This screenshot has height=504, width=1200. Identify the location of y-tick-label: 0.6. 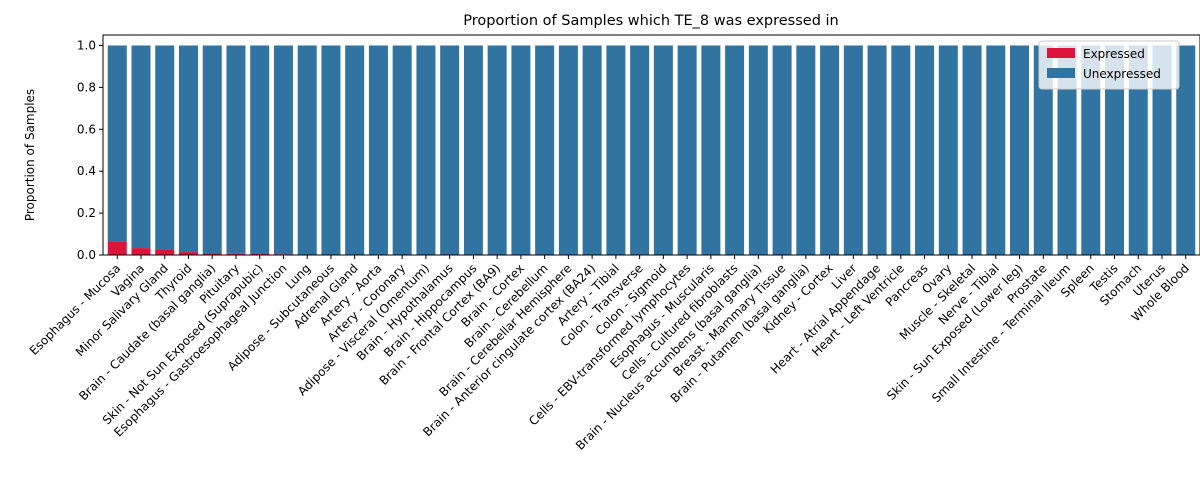
(86, 129).